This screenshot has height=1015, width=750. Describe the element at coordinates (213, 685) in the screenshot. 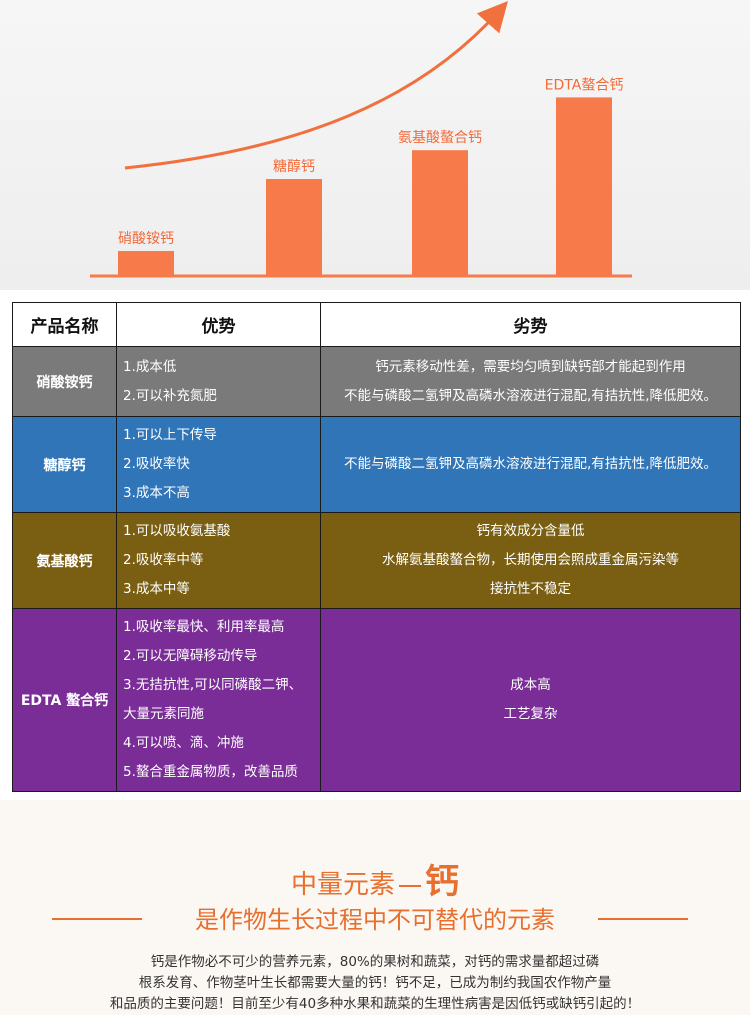

I see `pro-item: 3.无拮抗性,可以同磷酸二钾、` at that location.